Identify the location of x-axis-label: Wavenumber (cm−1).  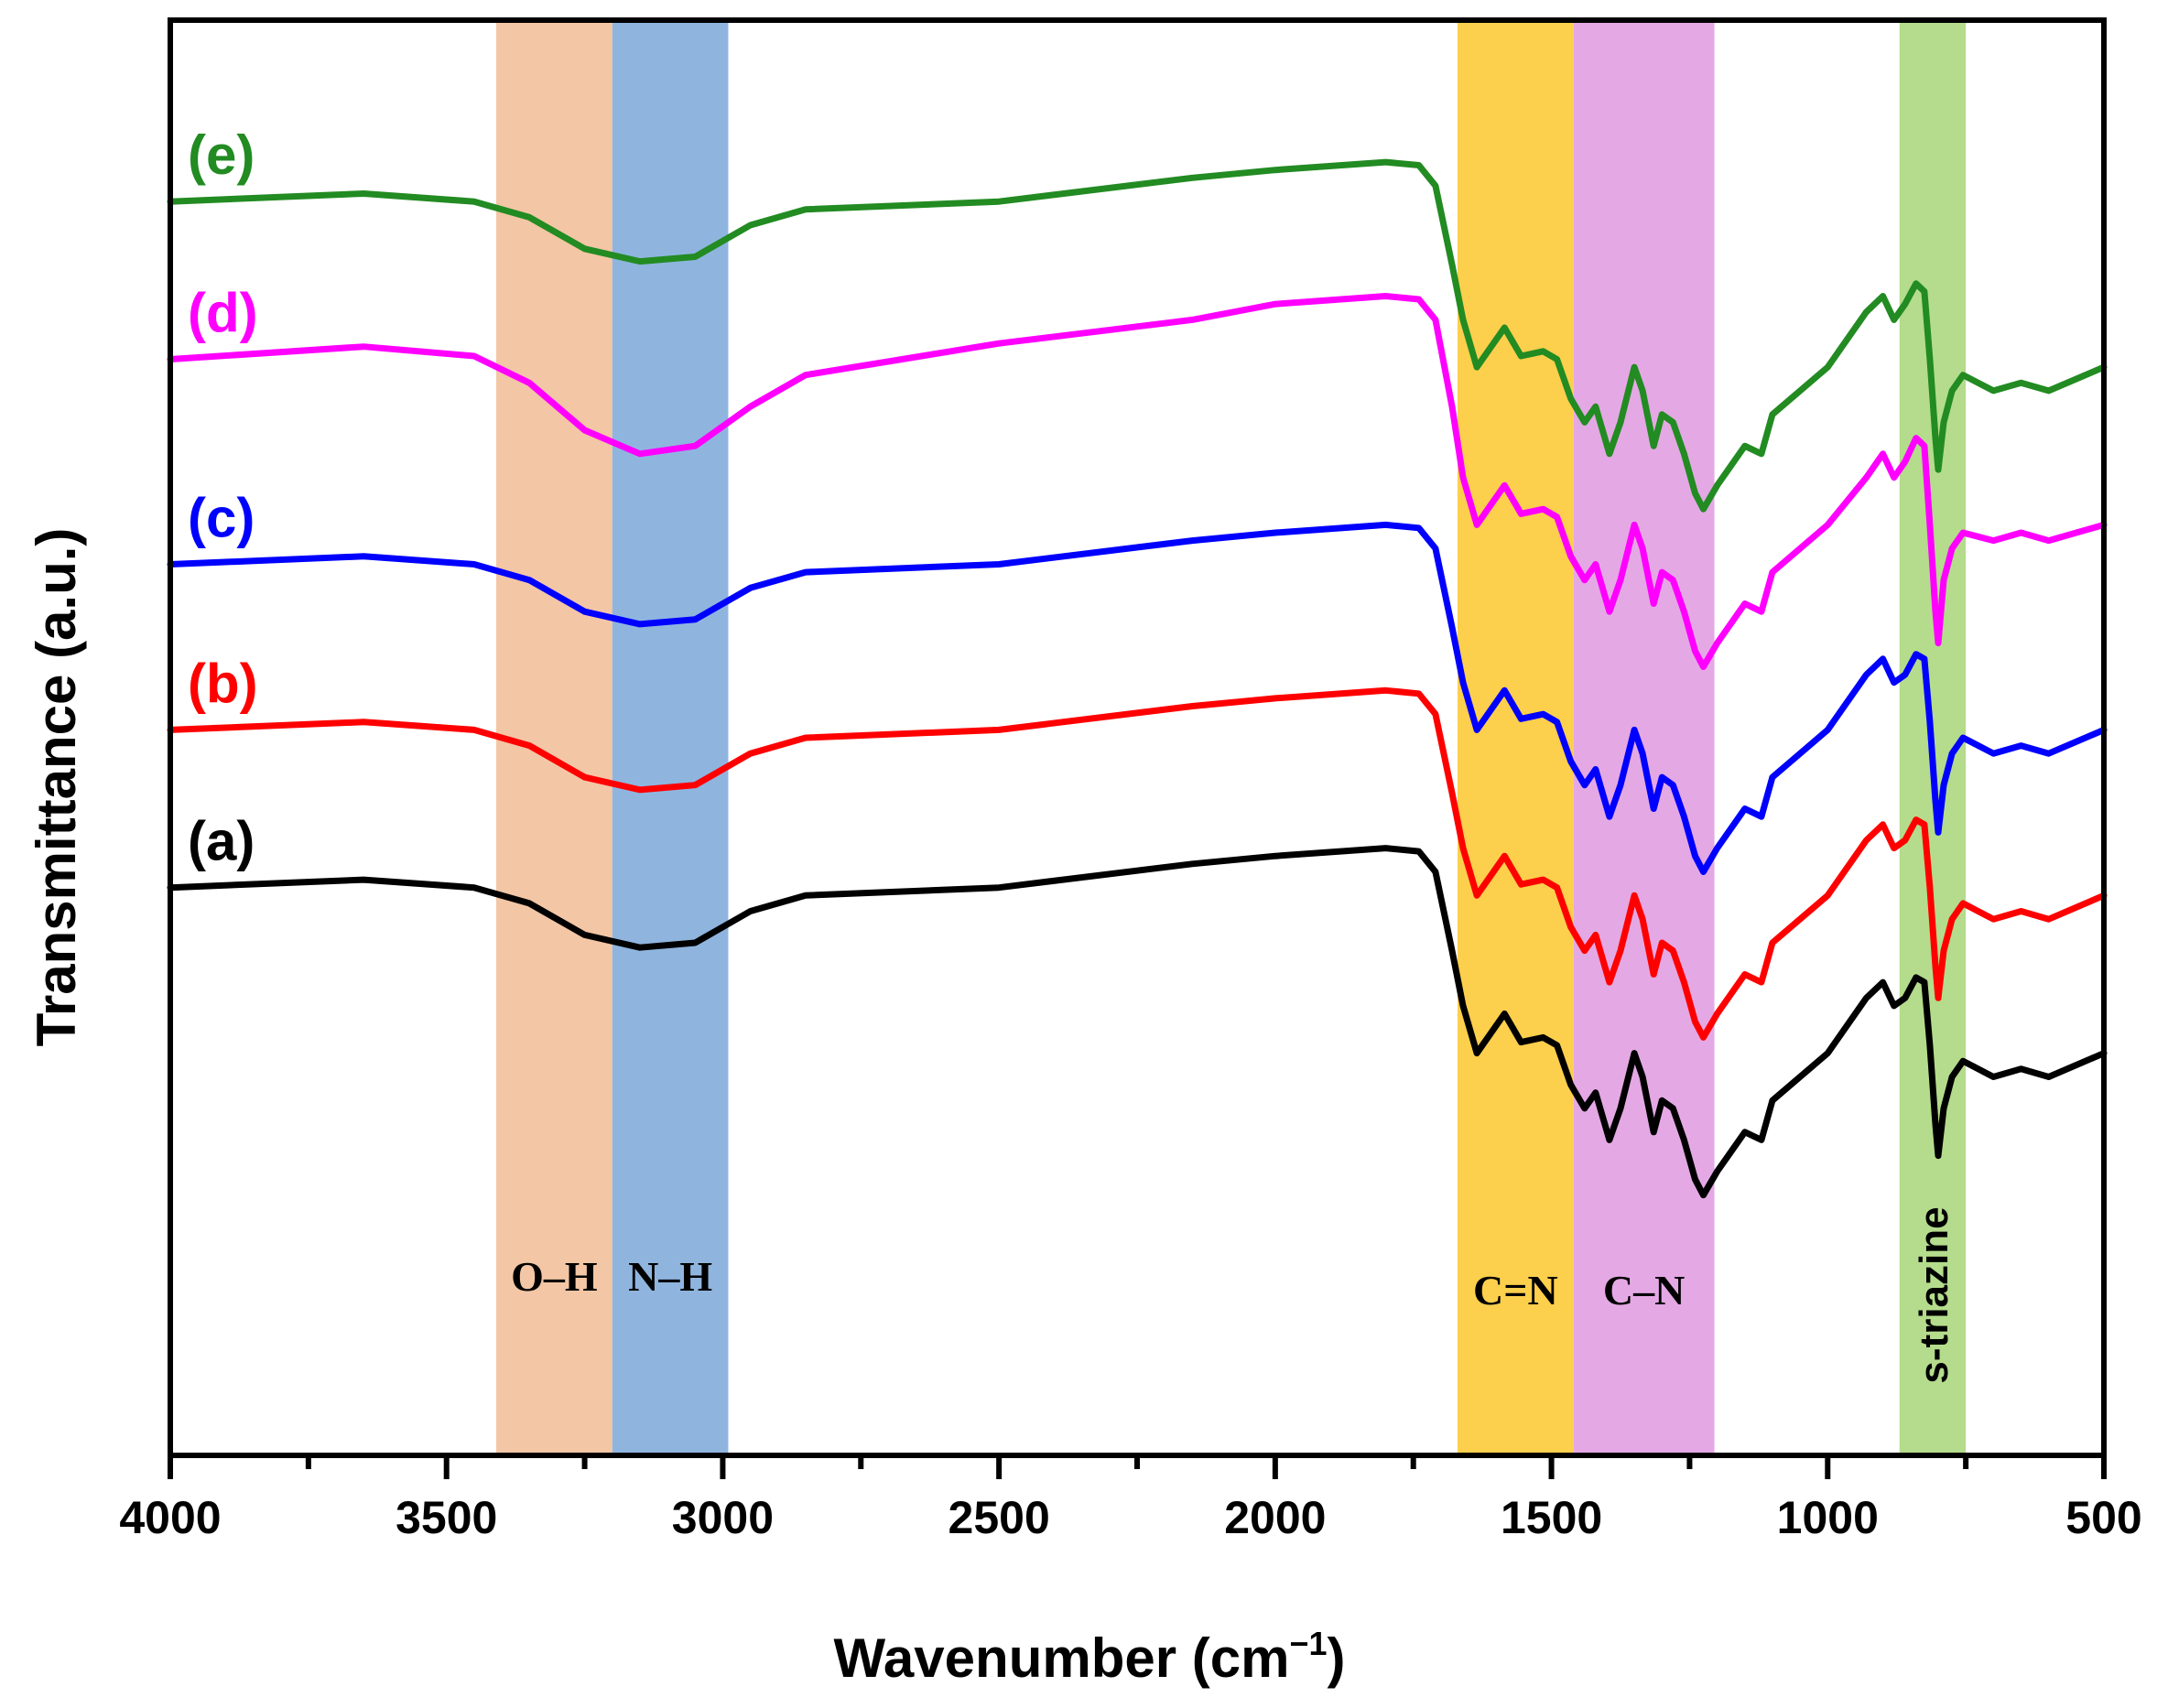
(1090, 1657).